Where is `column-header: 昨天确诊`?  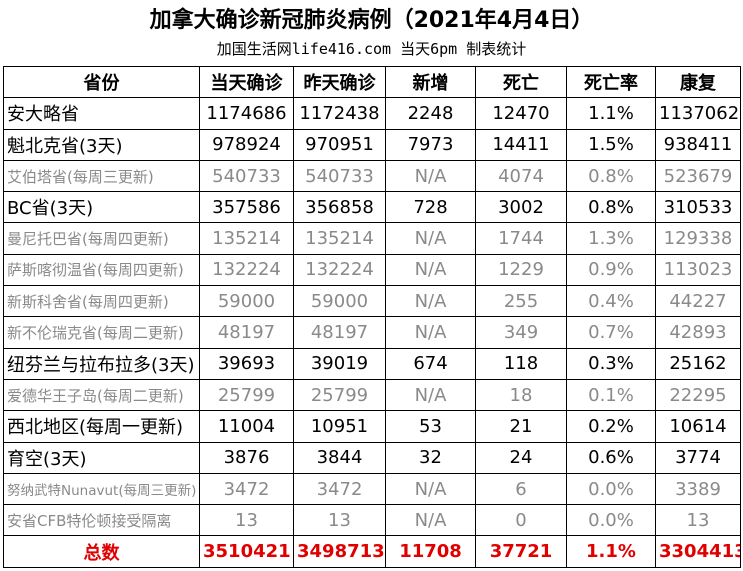 column-header: 昨天确诊 is located at coordinates (339, 82).